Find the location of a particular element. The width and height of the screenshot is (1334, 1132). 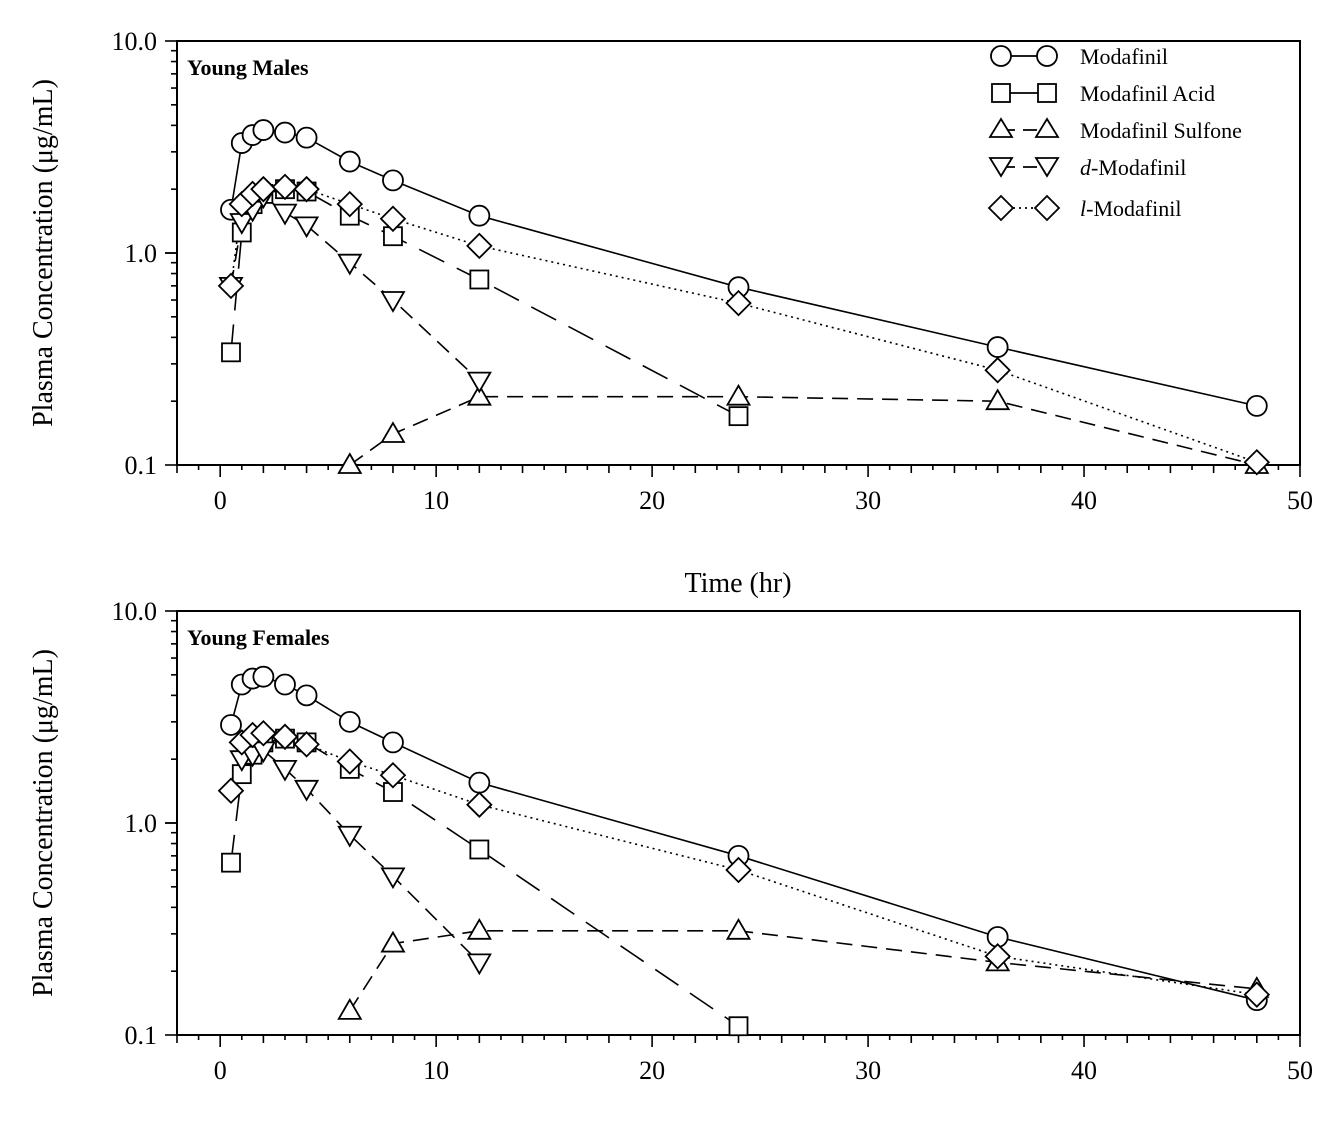

legend-item-l-modafinil: l-Modafinil is located at coordinates (1084, 208).